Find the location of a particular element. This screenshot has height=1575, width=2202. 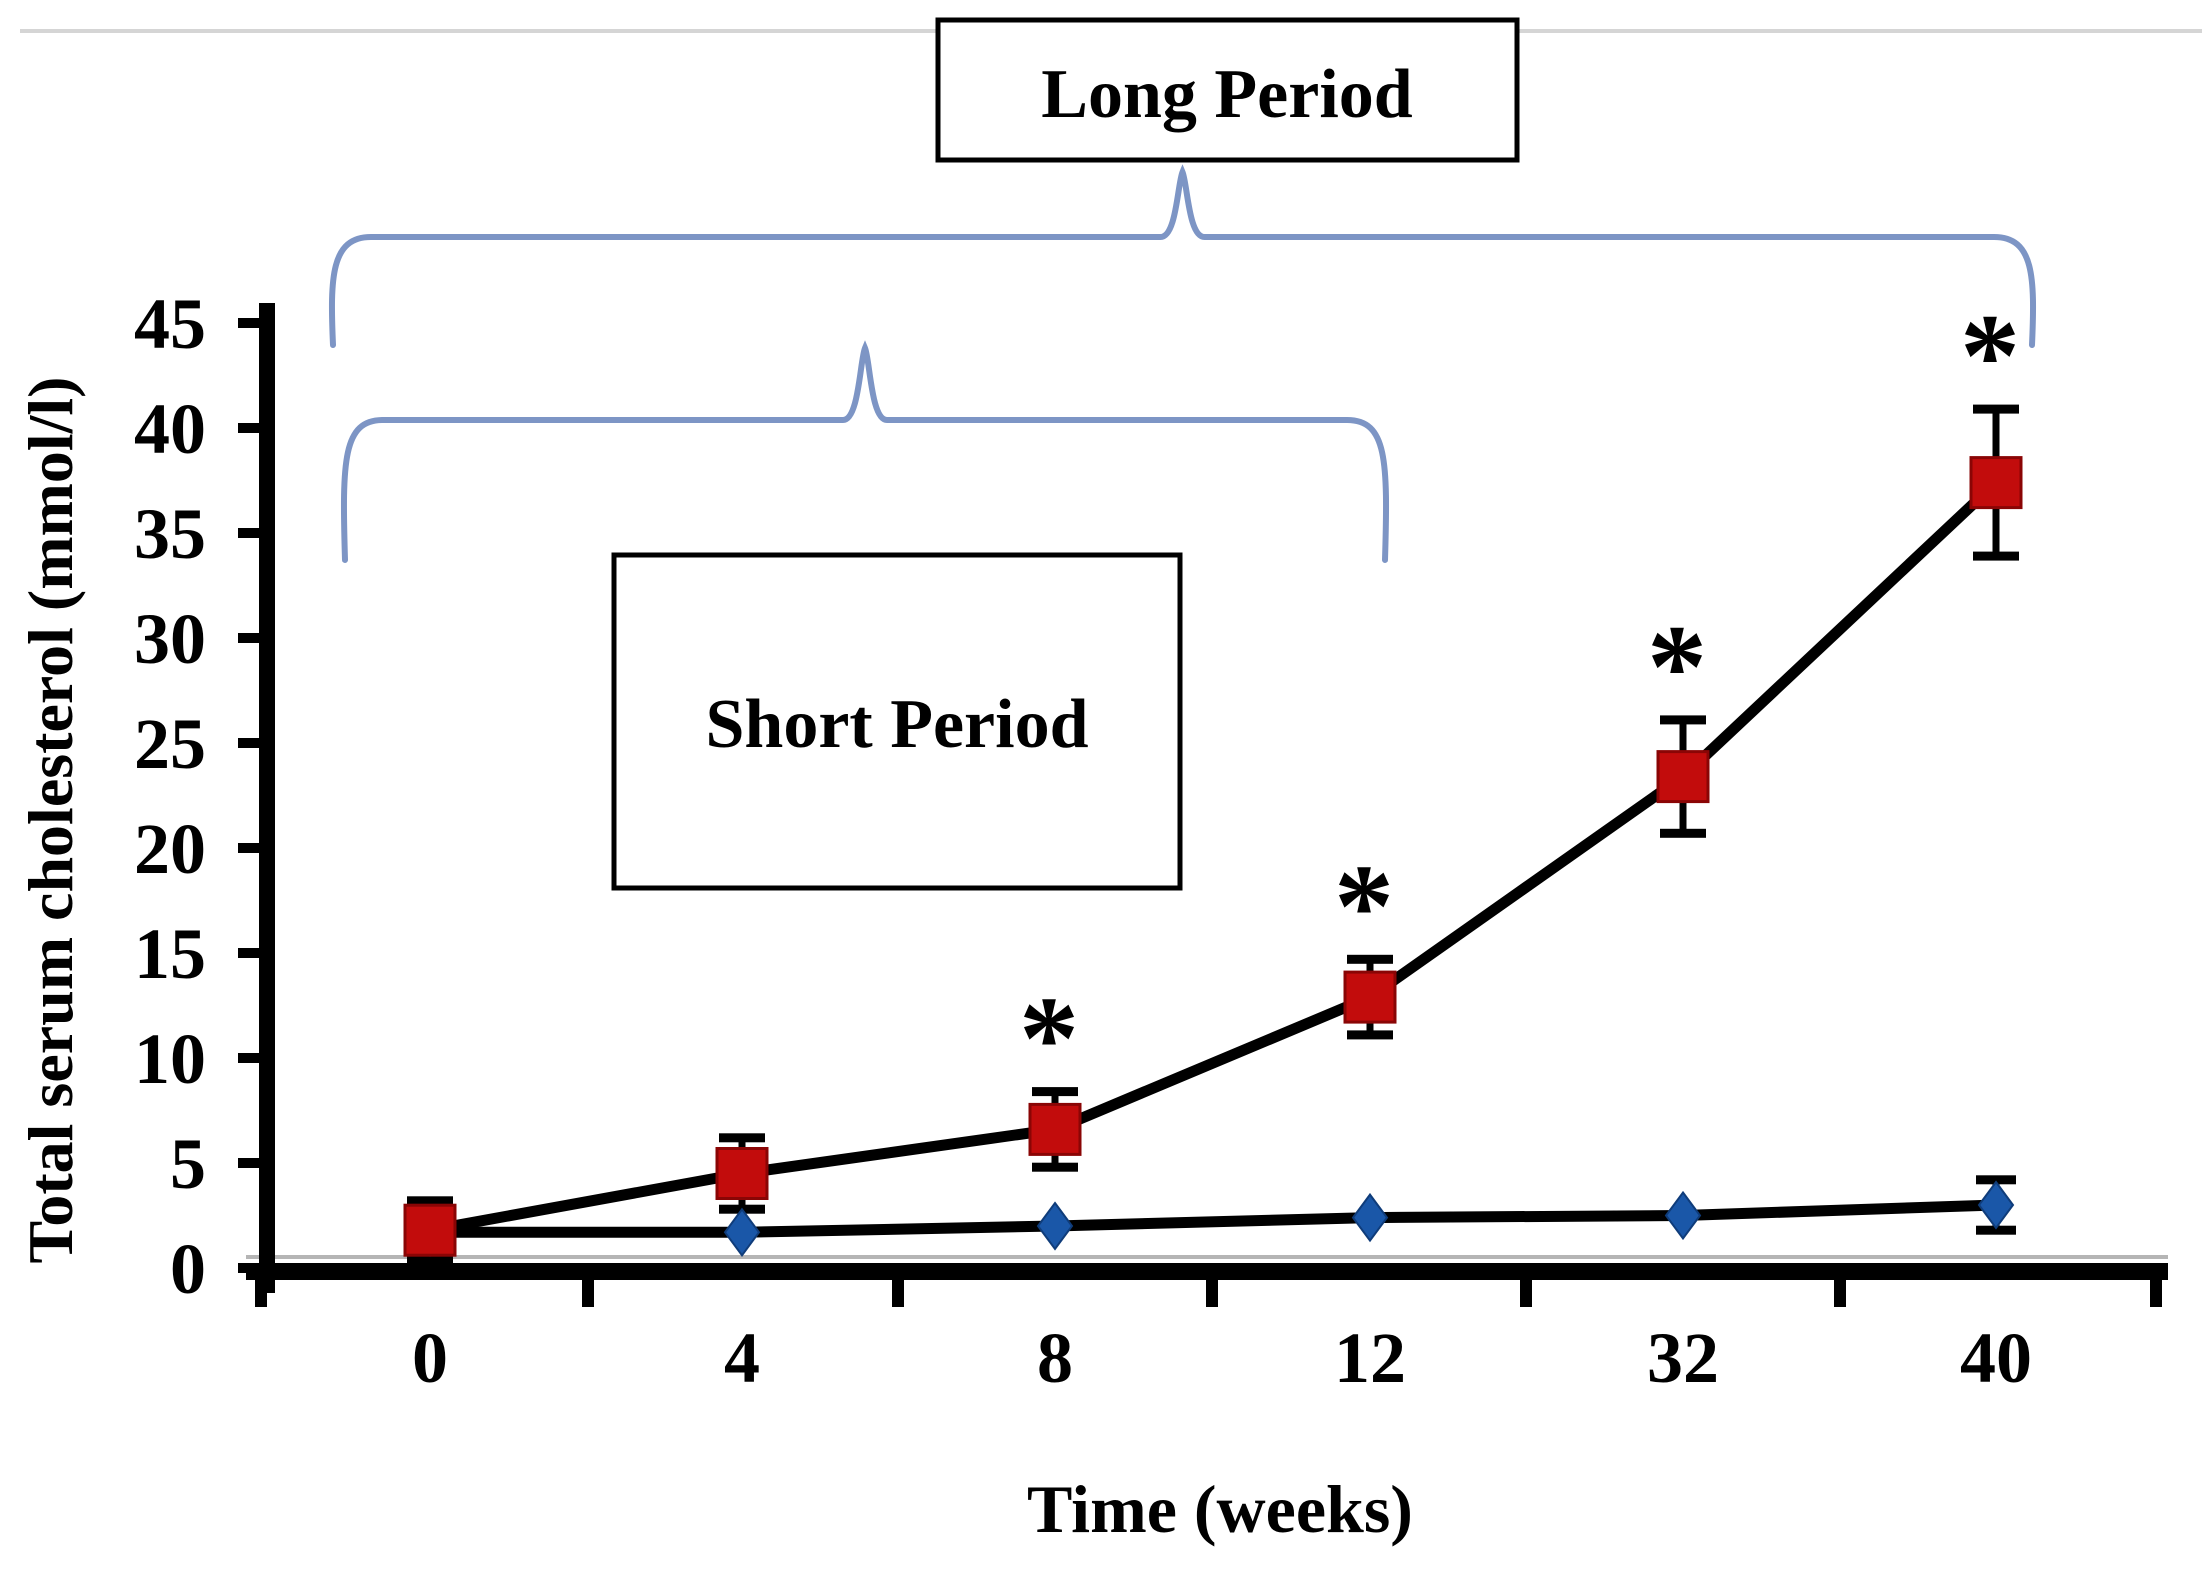

x-tick-label: 0 is located at coordinates (430, 1358).